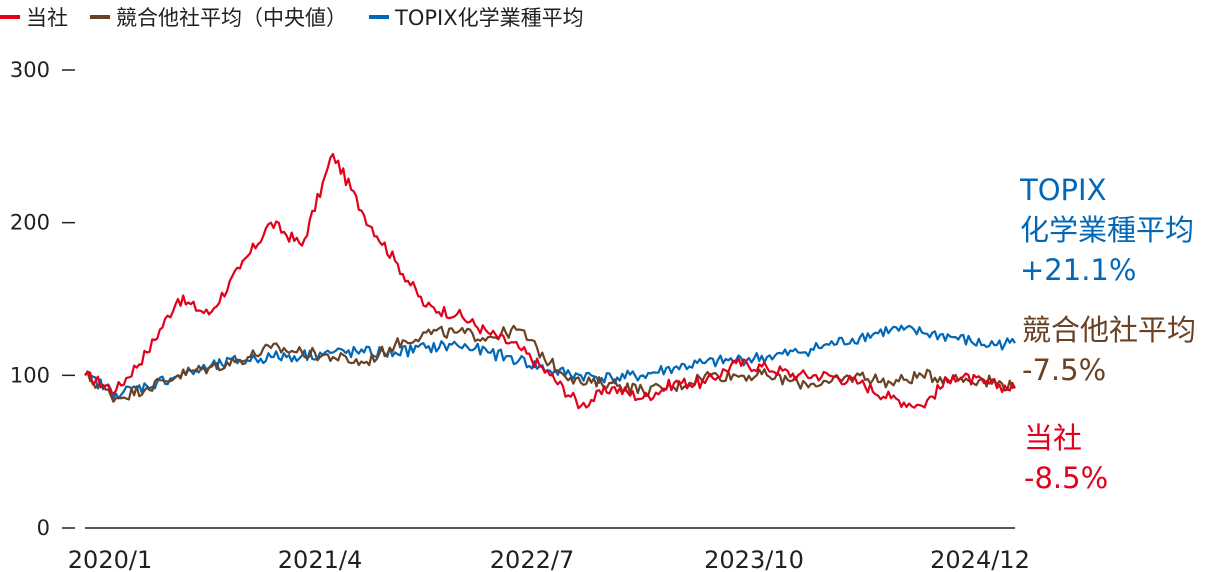 This screenshot has width=1214, height=572. I want to click on legend-swatch-company, so click(10, 17).